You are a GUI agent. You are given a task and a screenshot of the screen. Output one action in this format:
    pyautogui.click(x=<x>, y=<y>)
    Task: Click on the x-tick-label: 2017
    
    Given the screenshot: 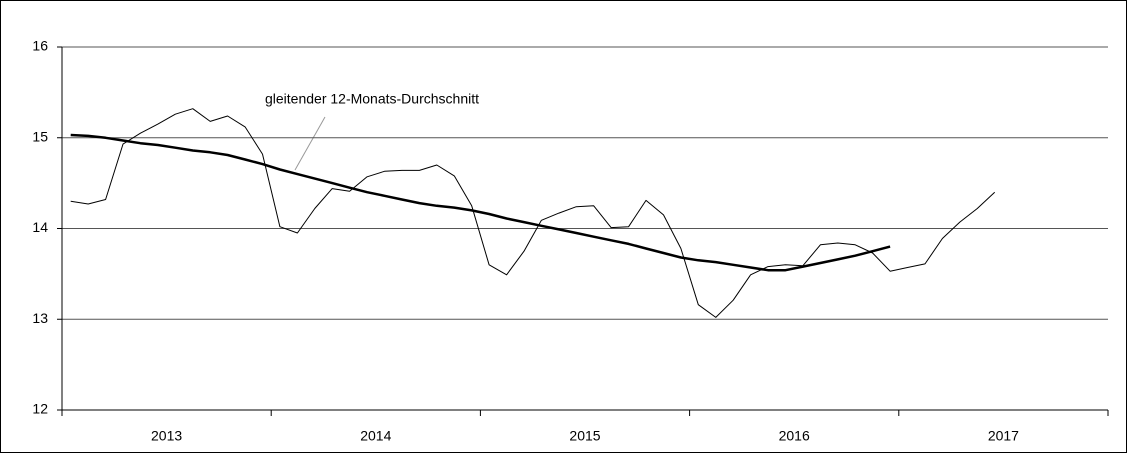 What is the action you would take?
    pyautogui.click(x=1003, y=436)
    